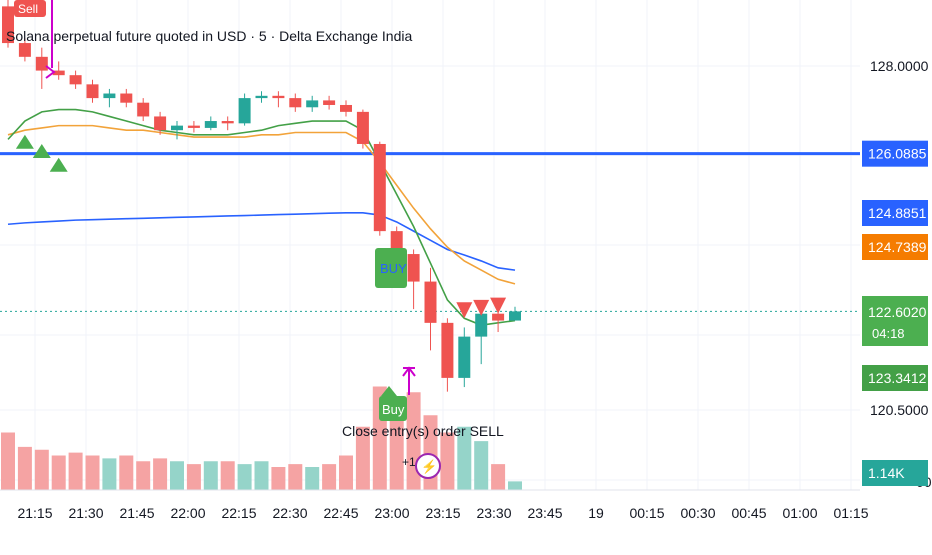  I want to click on x-axis-tick-label: 22:45, so click(340, 513).